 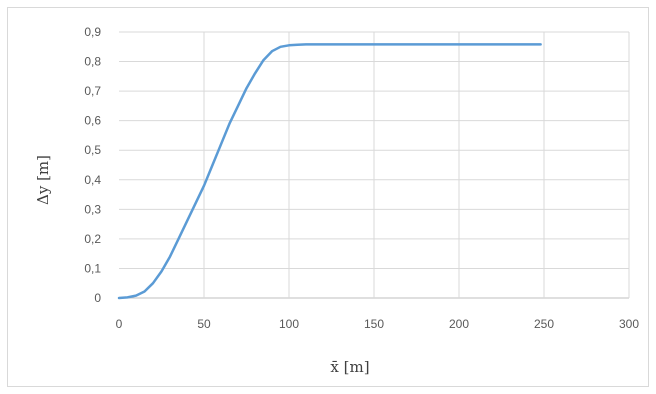 What do you see at coordinates (374, 324) in the screenshot?
I see `x-tick-label: 150` at bounding box center [374, 324].